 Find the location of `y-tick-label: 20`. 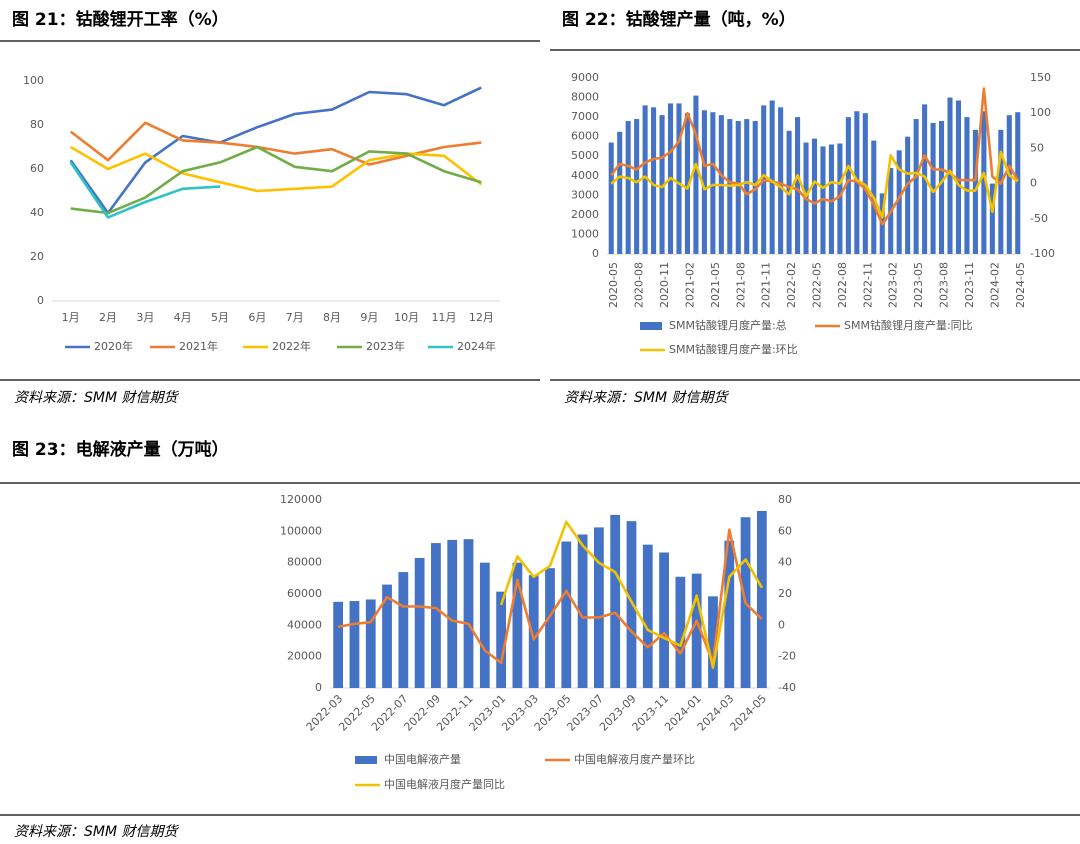

y-tick-label: 20 is located at coordinates (37, 256).